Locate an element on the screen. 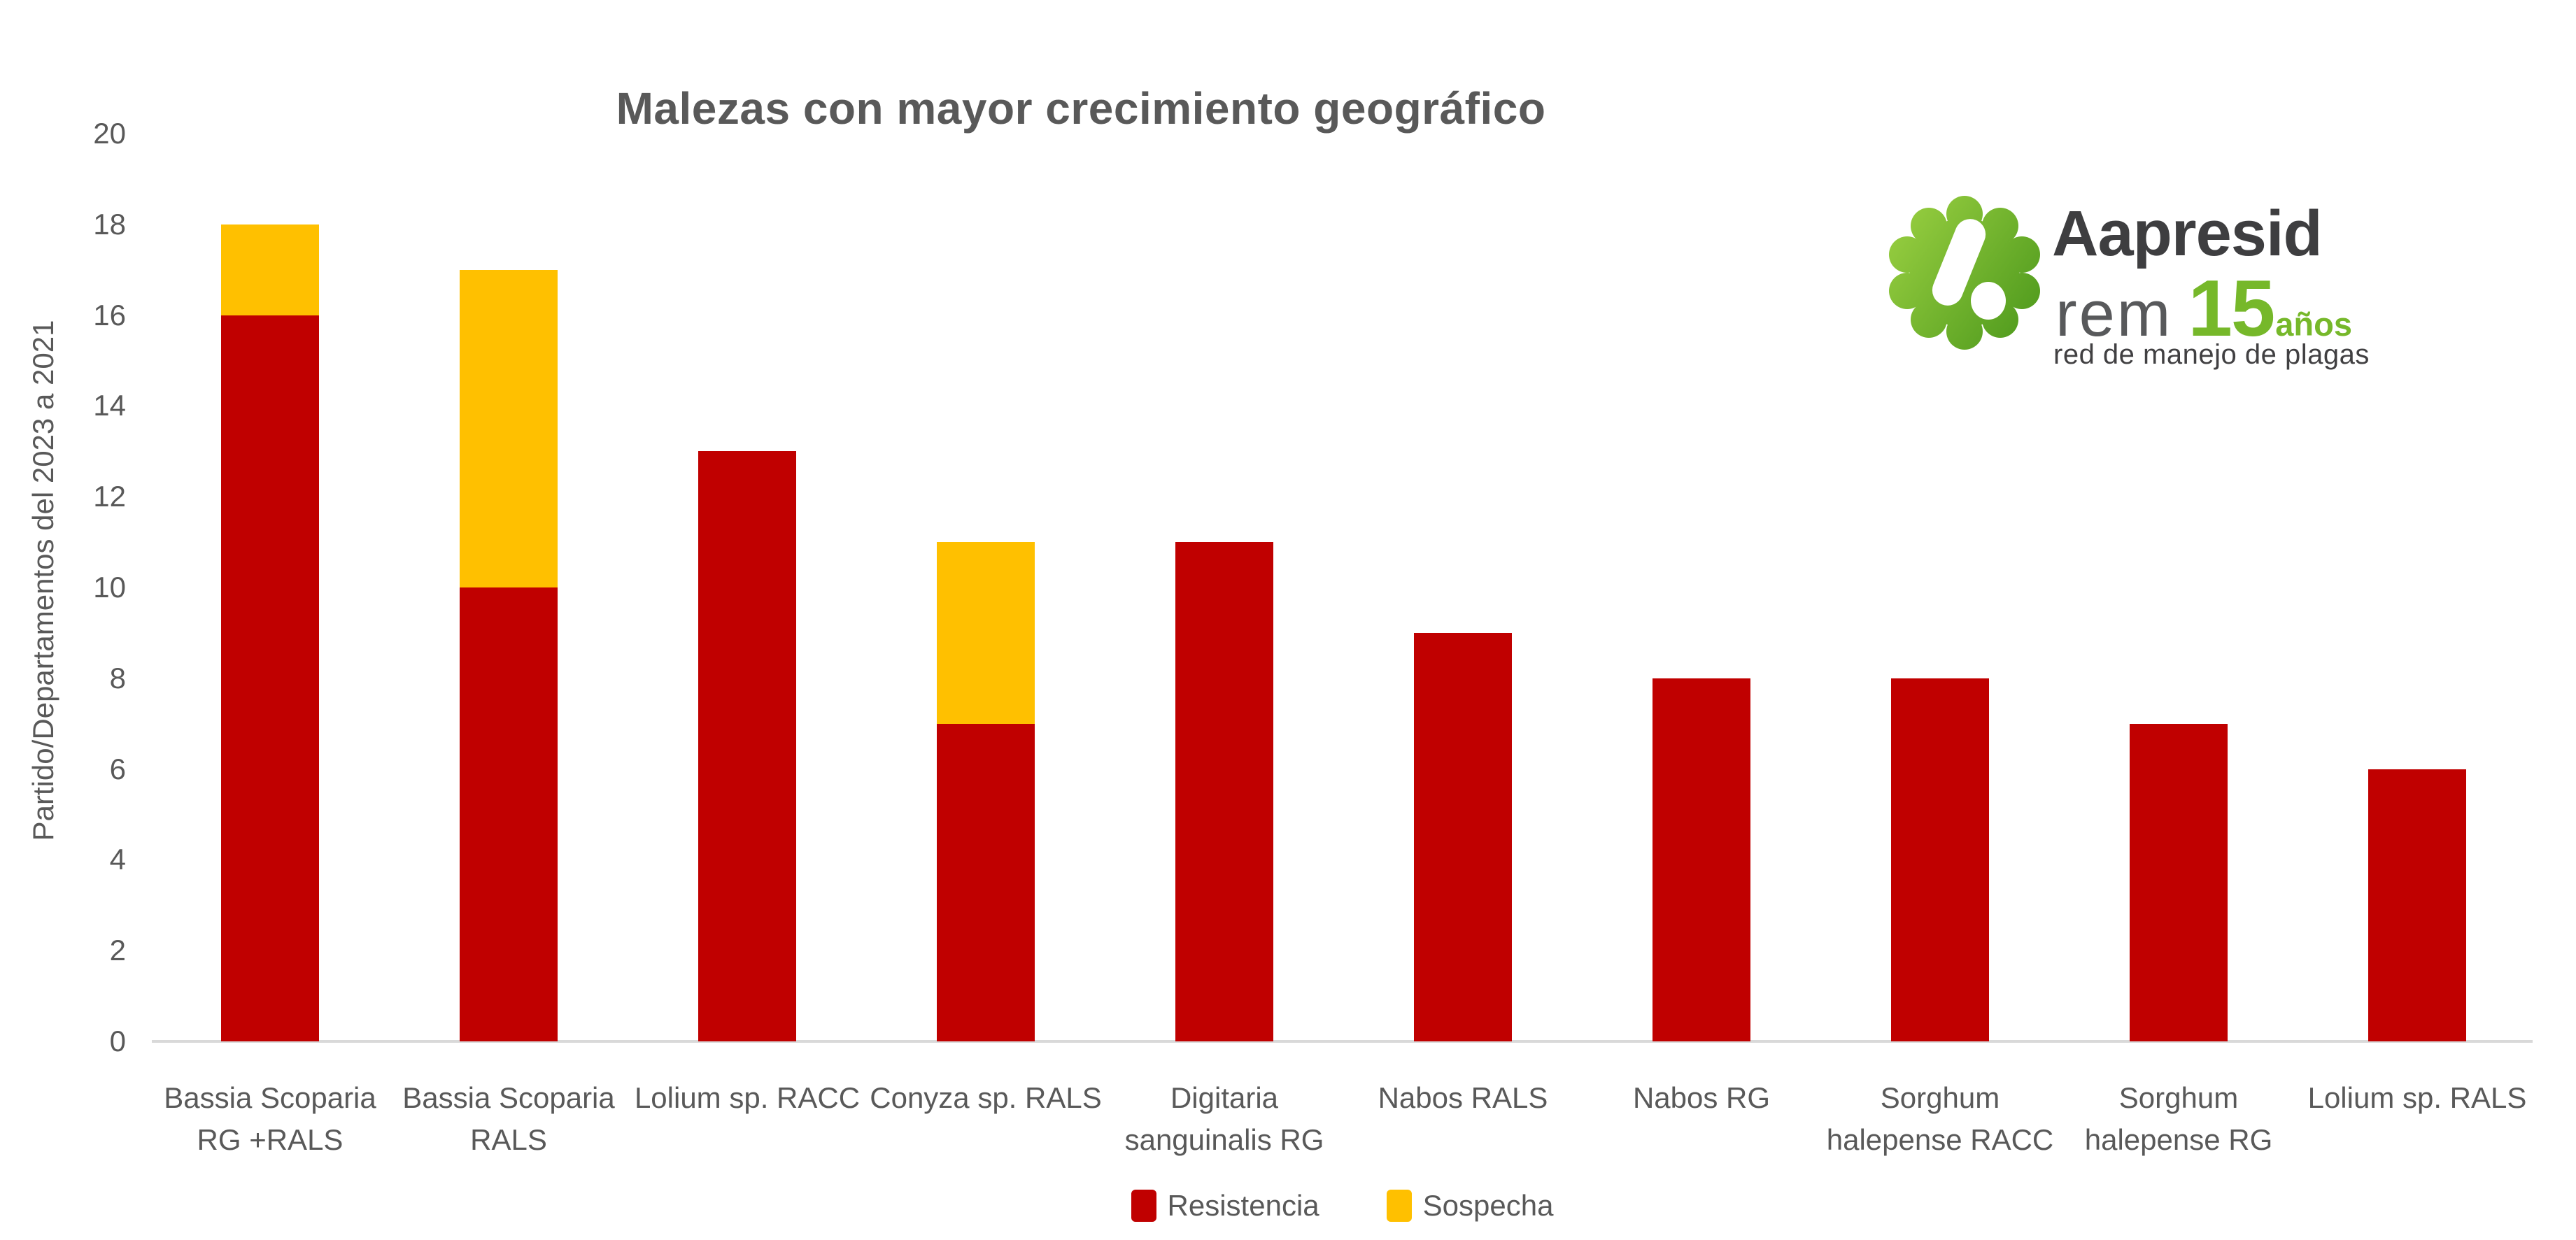  x-axis-label: Lolium sp. RACC is located at coordinates (747, 1097).